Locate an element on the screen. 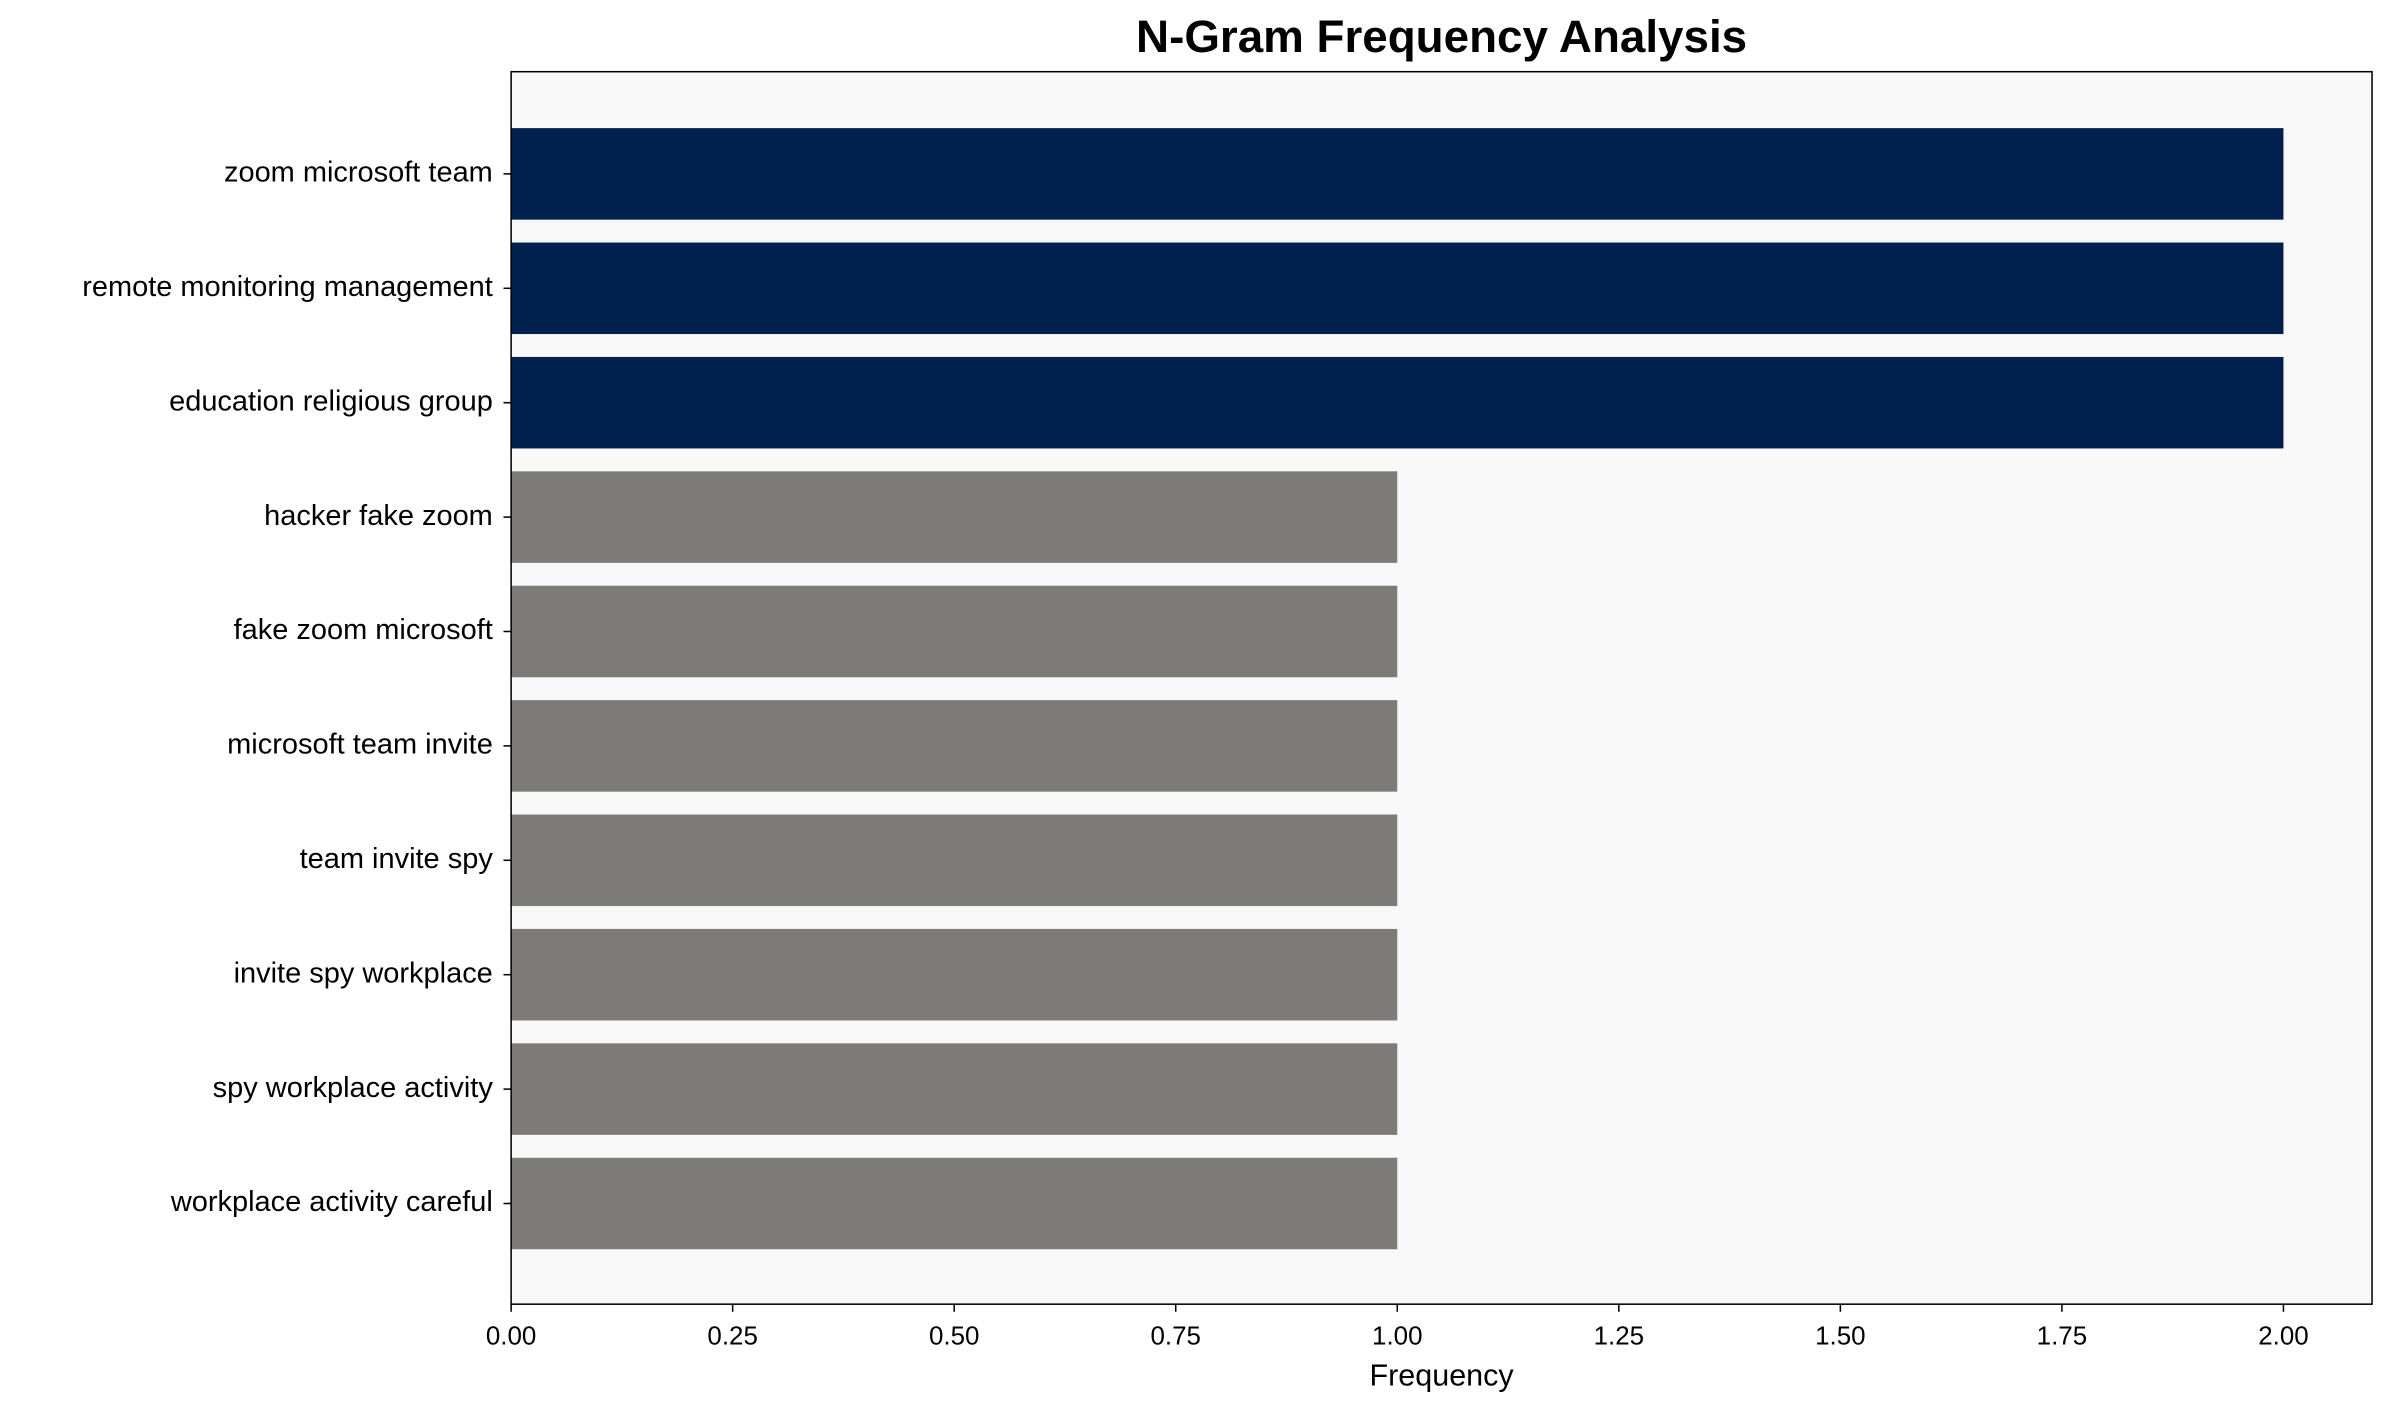 The height and width of the screenshot is (1414, 2392). x-tick-label: 1.00 is located at coordinates (1397, 1337).